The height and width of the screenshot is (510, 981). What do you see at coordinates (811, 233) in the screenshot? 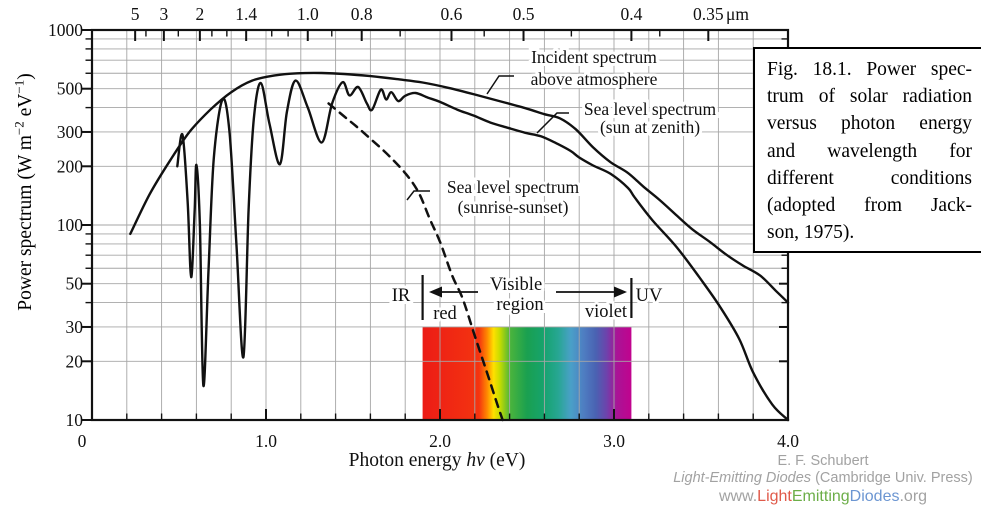
I see `caption-line: son, 1975).` at bounding box center [811, 233].